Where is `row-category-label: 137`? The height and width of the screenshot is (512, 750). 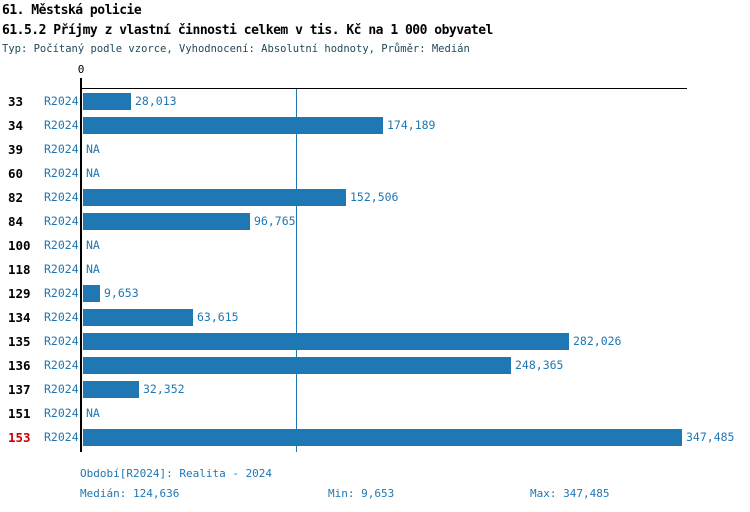 row-category-label: 137 is located at coordinates (19, 389).